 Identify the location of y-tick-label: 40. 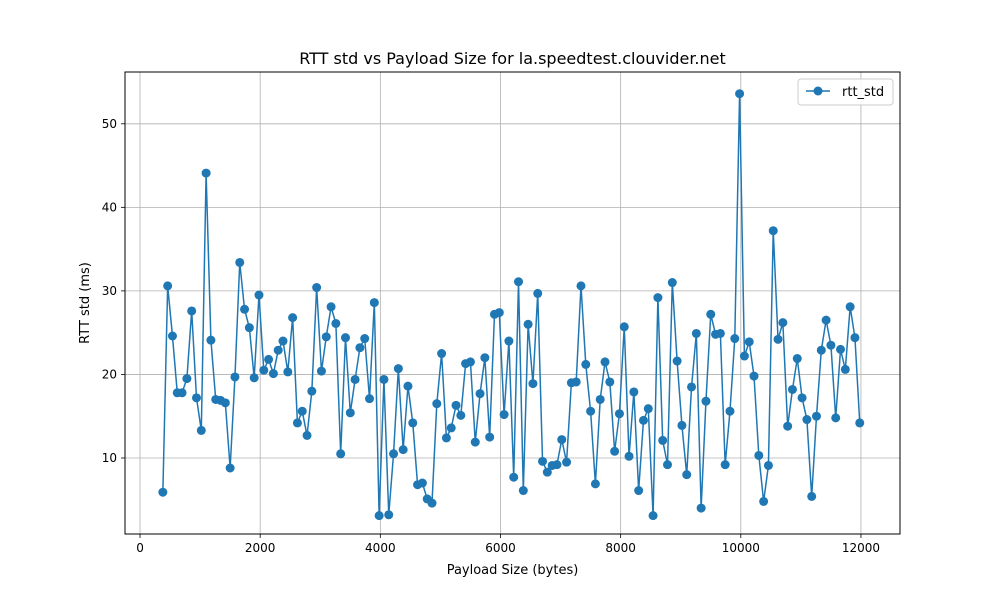
(109, 207).